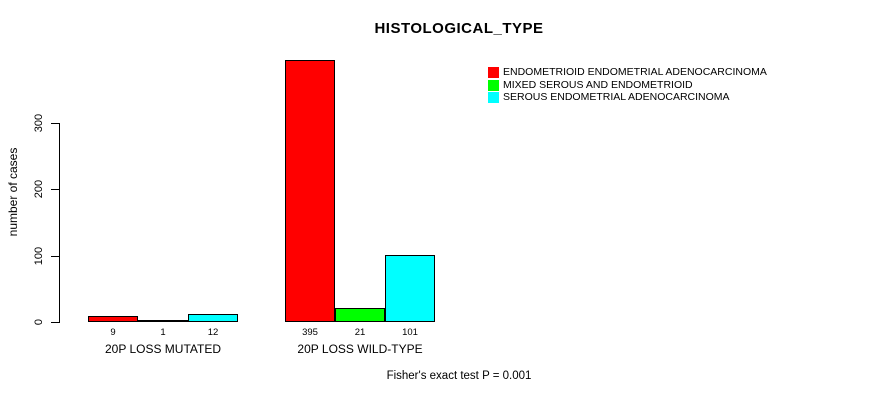  I want to click on bar-count-label: 395, so click(310, 332).